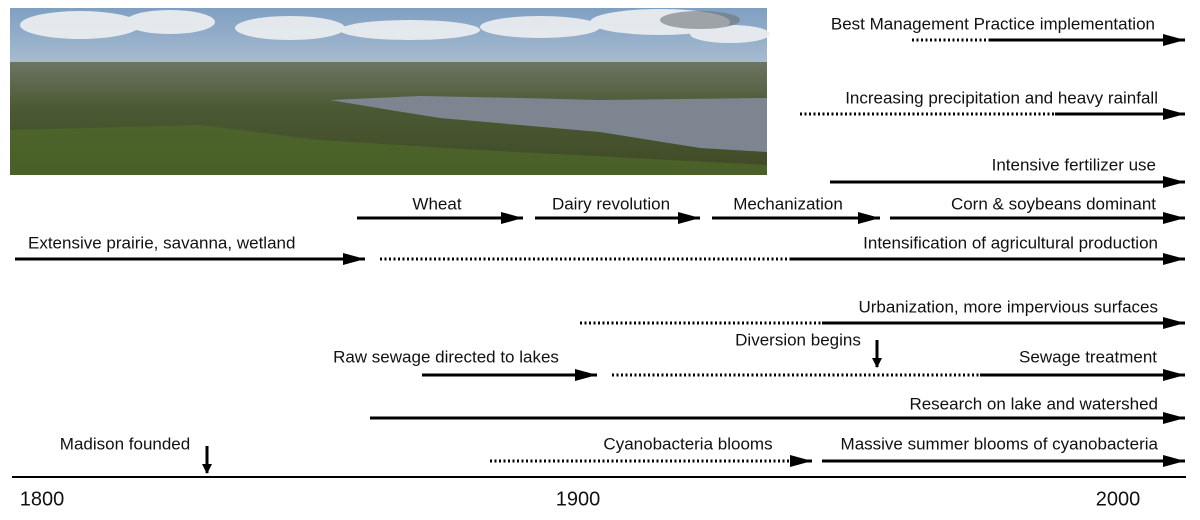 This screenshot has width=1200, height=520. I want to click on event-label: Raw sewage directed to lakes, so click(446, 356).